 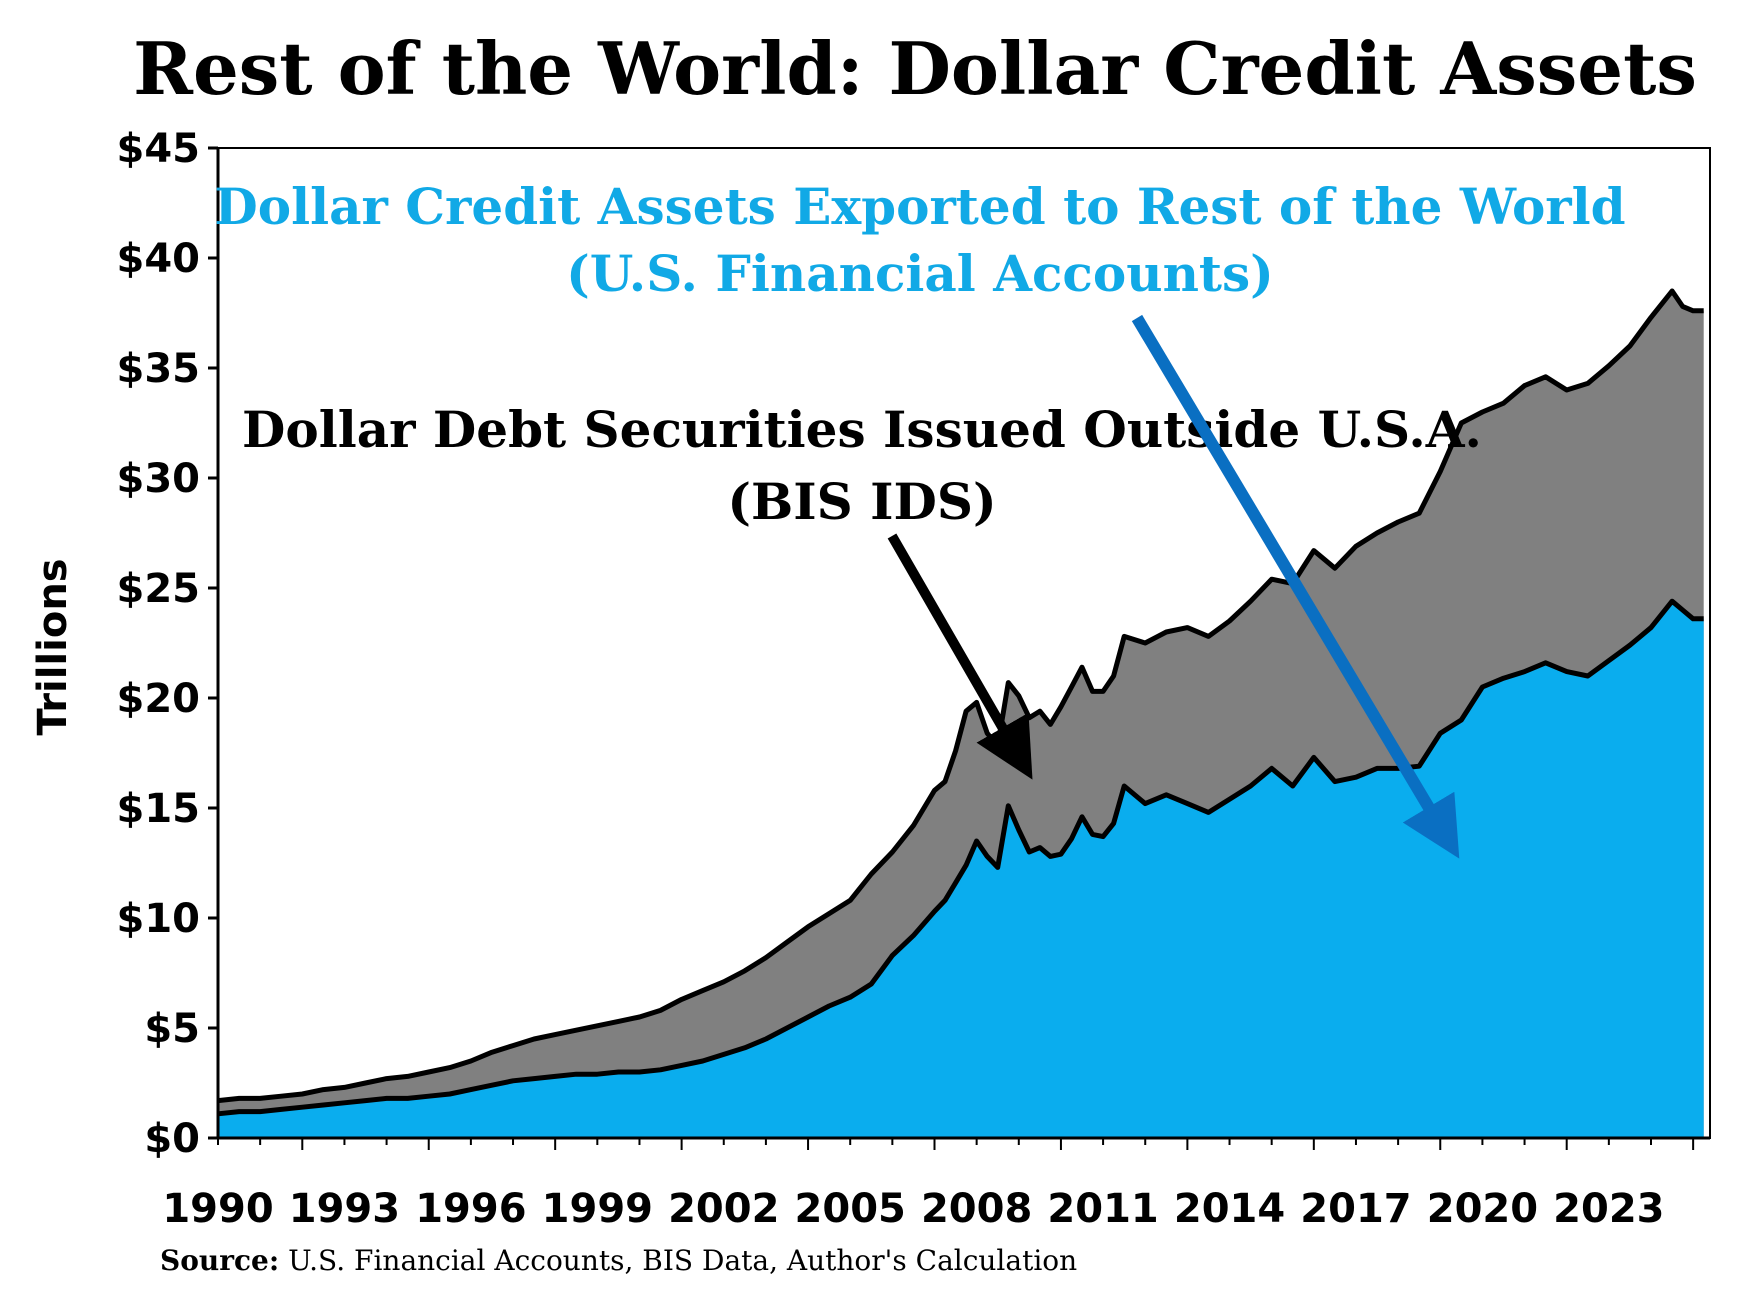 What do you see at coordinates (344, 1209) in the screenshot?
I see `x-tick-label: 1993` at bounding box center [344, 1209].